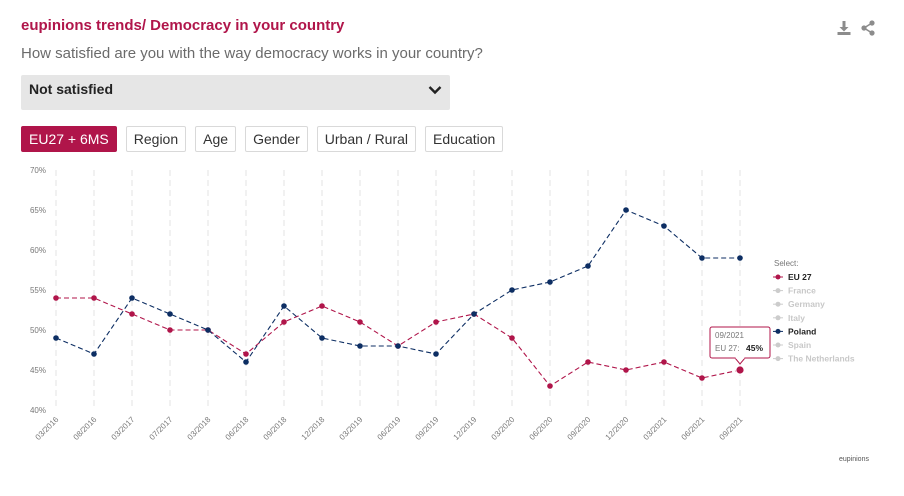  Describe the element at coordinates (802, 291) in the screenshot. I see `legend-label: France` at that location.